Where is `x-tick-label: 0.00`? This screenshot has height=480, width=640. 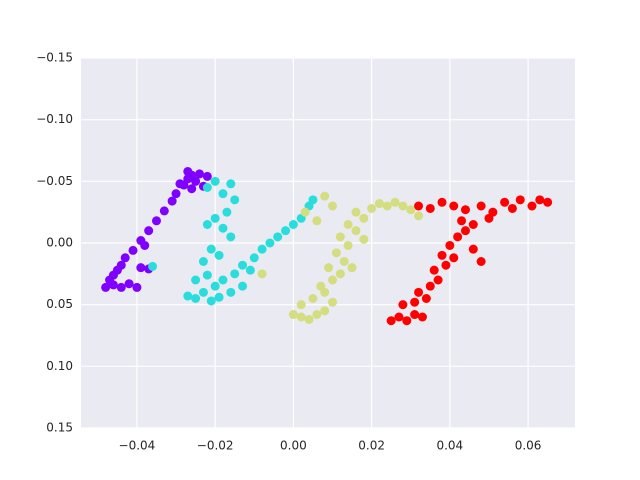 x-tick-label: 0.00 is located at coordinates (293, 446).